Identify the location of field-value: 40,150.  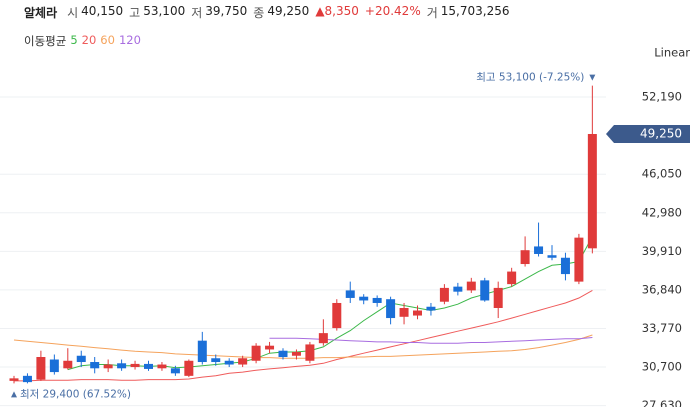
(102, 11).